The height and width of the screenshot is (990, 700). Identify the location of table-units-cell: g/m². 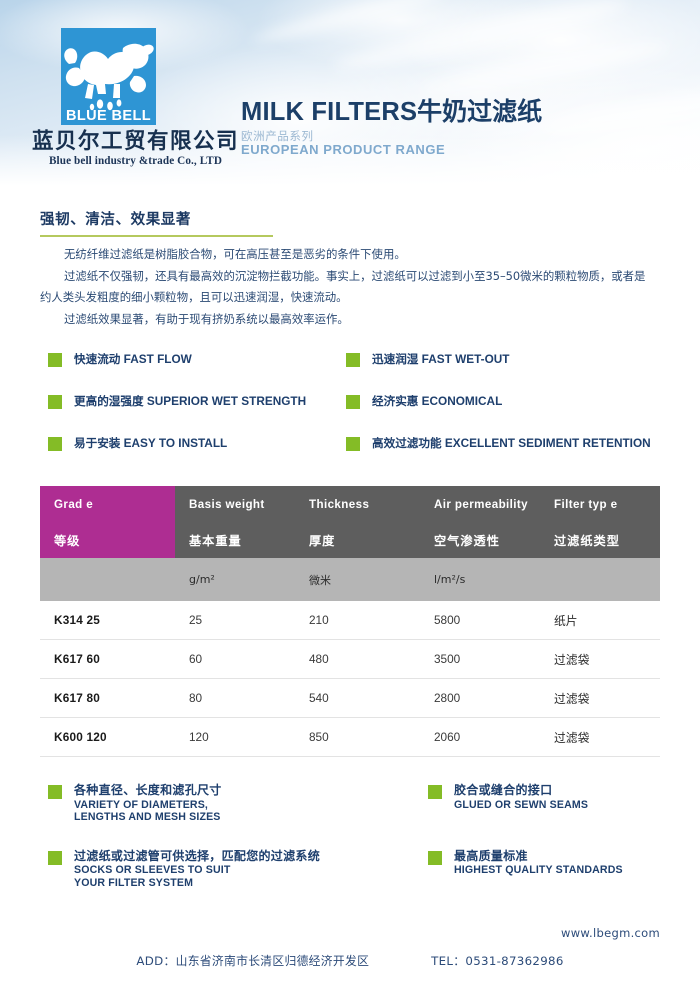
(235, 579).